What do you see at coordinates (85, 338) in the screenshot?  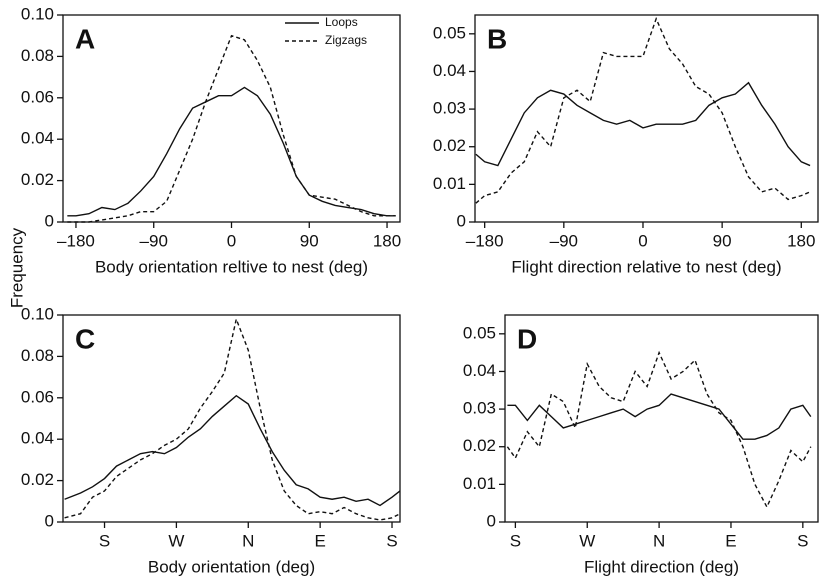 I see `panel-label: C` at bounding box center [85, 338].